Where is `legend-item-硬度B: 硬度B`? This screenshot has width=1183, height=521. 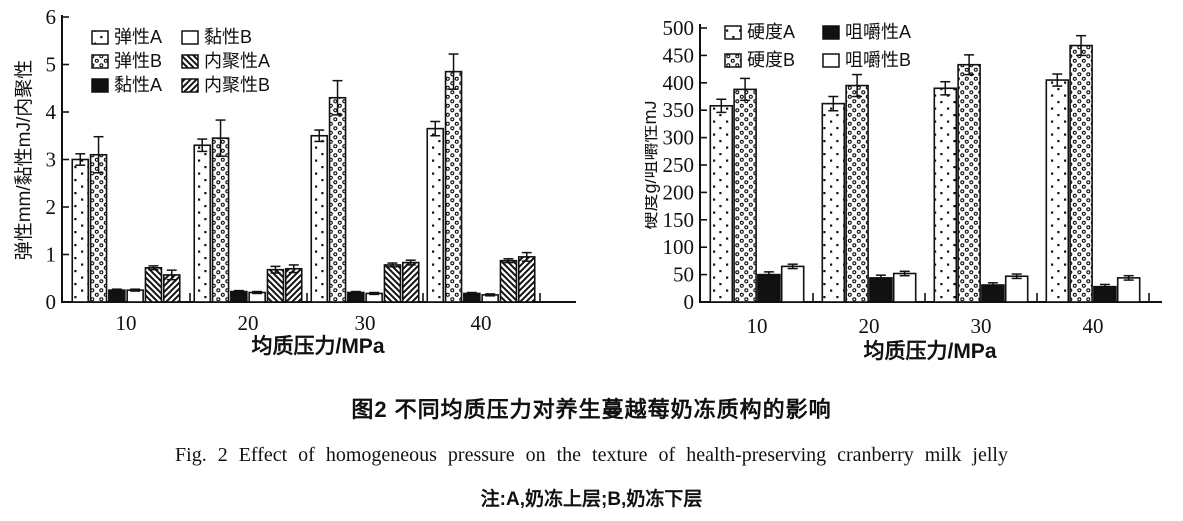
legend-item-硬度B: 硬度B is located at coordinates (759, 60).